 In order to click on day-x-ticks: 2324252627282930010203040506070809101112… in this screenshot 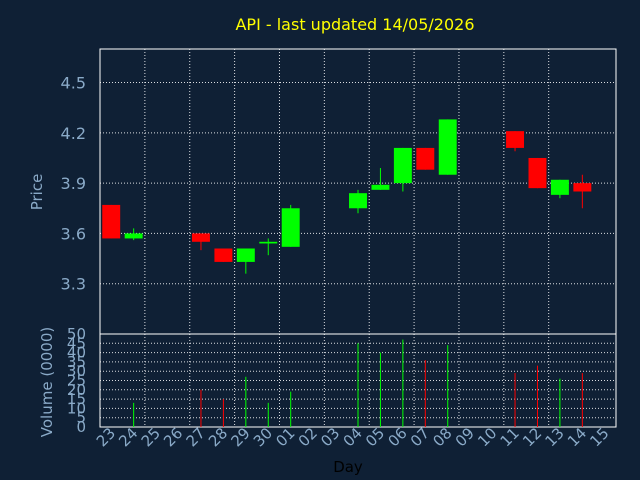, I will do `click(353, 437)`.